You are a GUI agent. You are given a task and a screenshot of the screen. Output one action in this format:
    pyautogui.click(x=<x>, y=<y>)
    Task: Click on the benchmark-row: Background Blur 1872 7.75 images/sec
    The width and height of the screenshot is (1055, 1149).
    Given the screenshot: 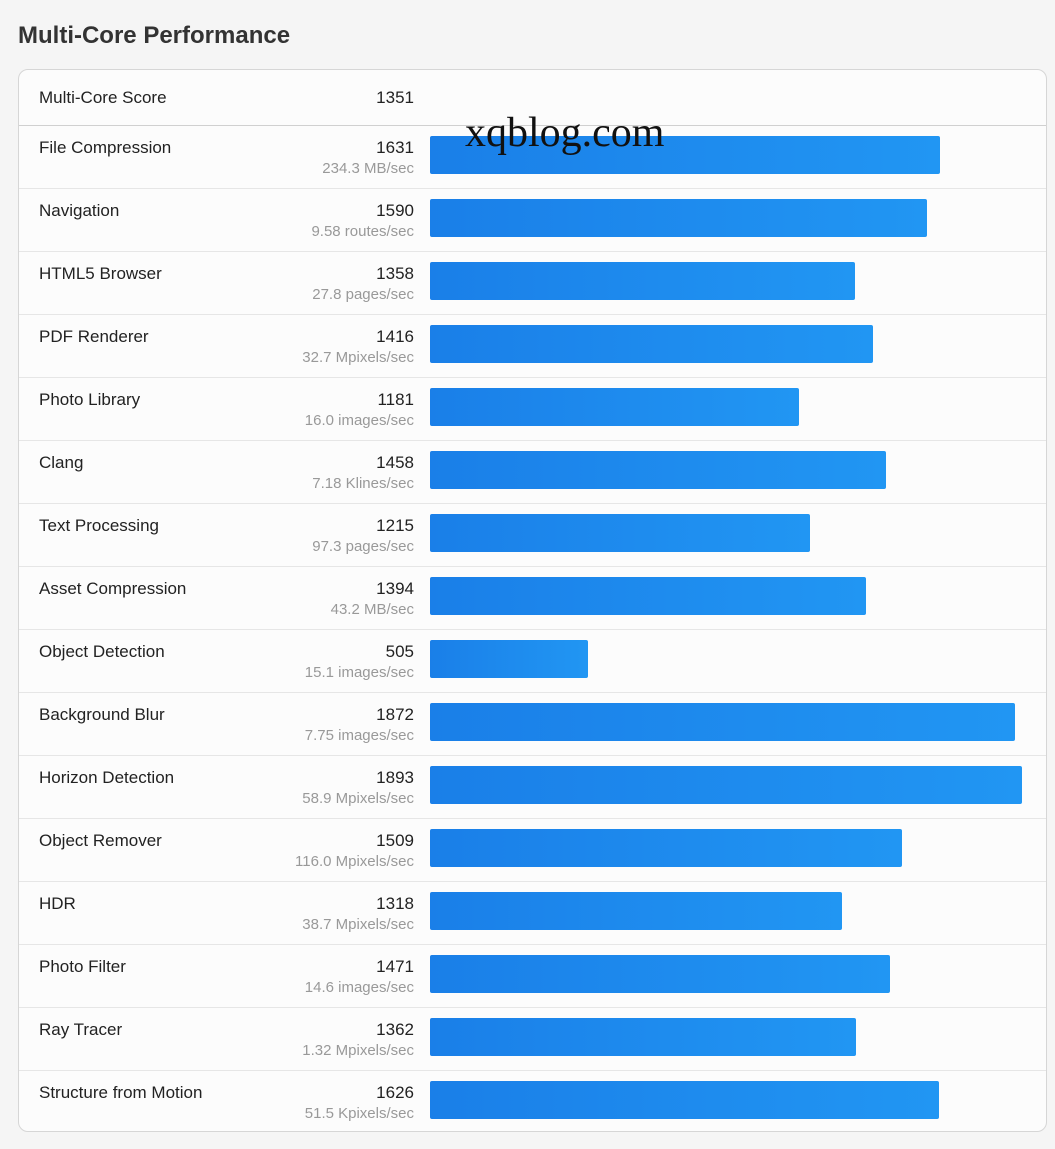 What is the action you would take?
    pyautogui.click(x=532, y=724)
    